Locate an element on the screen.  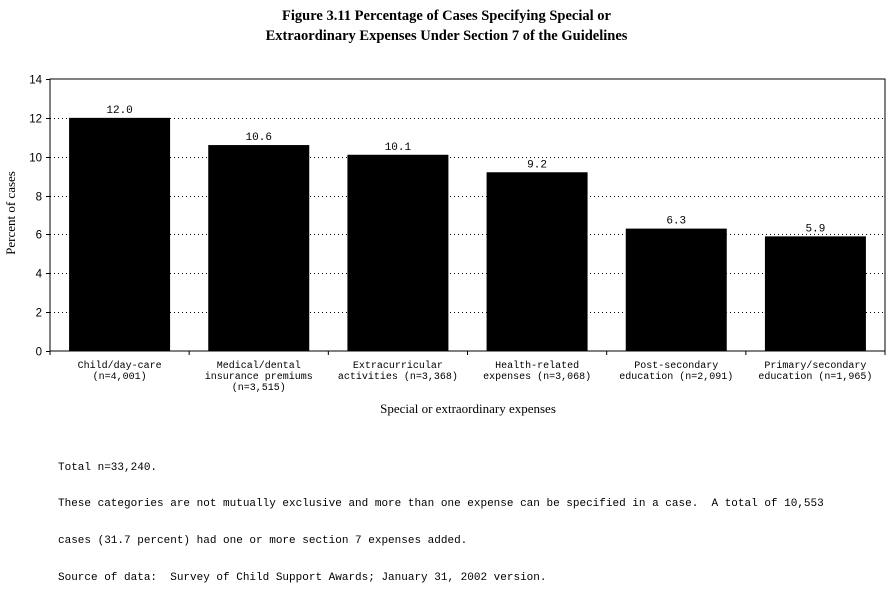
y-tick-label: 0 is located at coordinates (39, 353).